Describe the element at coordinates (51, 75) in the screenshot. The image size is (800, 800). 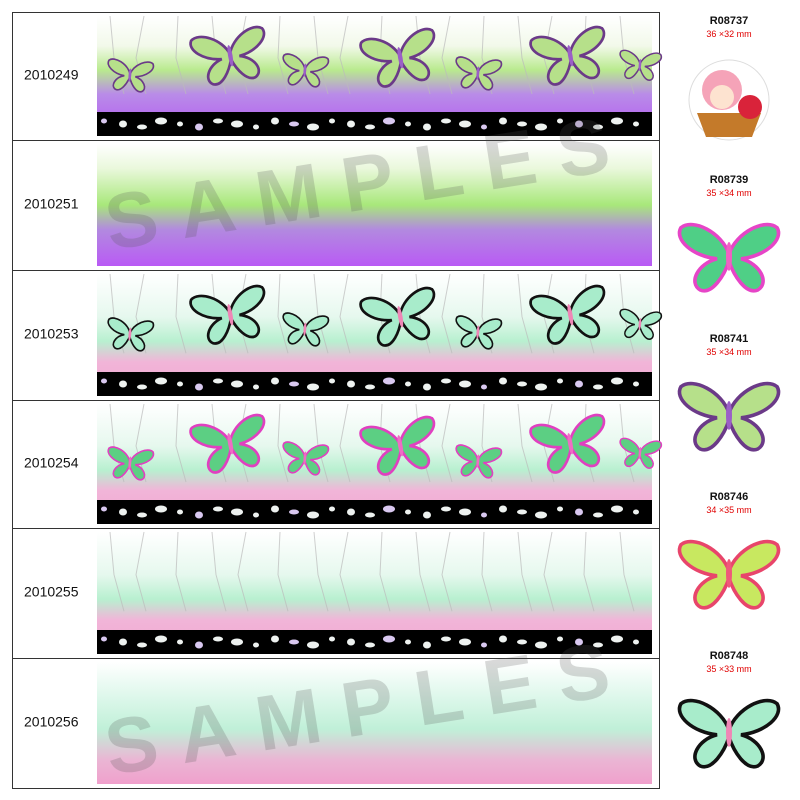
I see `product-code: 2010249` at that location.